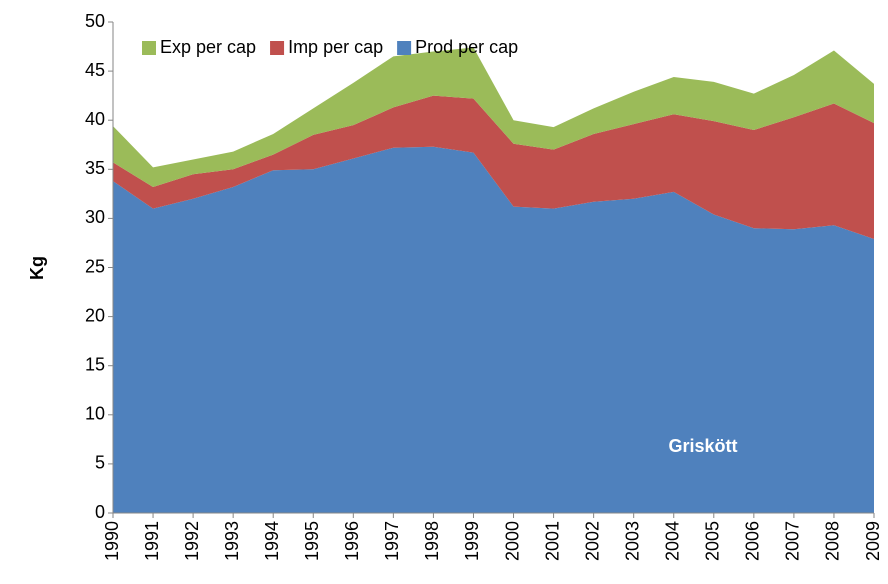  Describe the element at coordinates (37, 268) in the screenshot. I see `y-axis-label: Kg` at that location.